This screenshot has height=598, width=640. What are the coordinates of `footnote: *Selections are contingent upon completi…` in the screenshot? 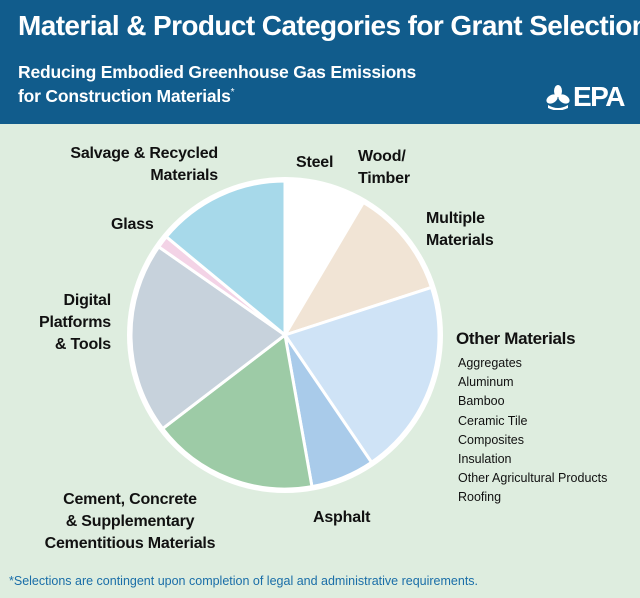 It's located at (244, 581).